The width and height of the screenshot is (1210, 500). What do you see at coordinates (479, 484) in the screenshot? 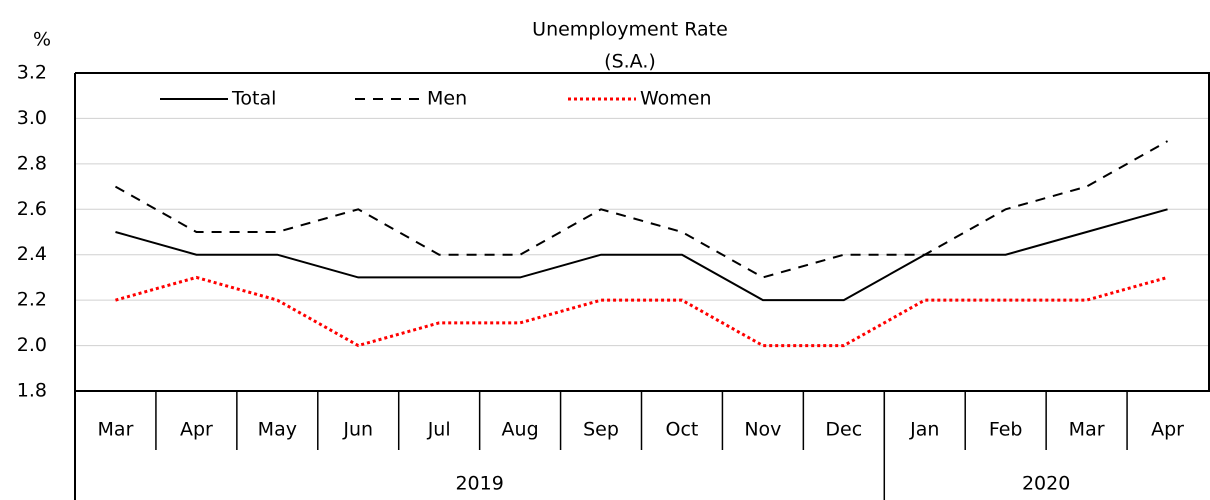
I see `x-group-label: 2019` at bounding box center [479, 484].